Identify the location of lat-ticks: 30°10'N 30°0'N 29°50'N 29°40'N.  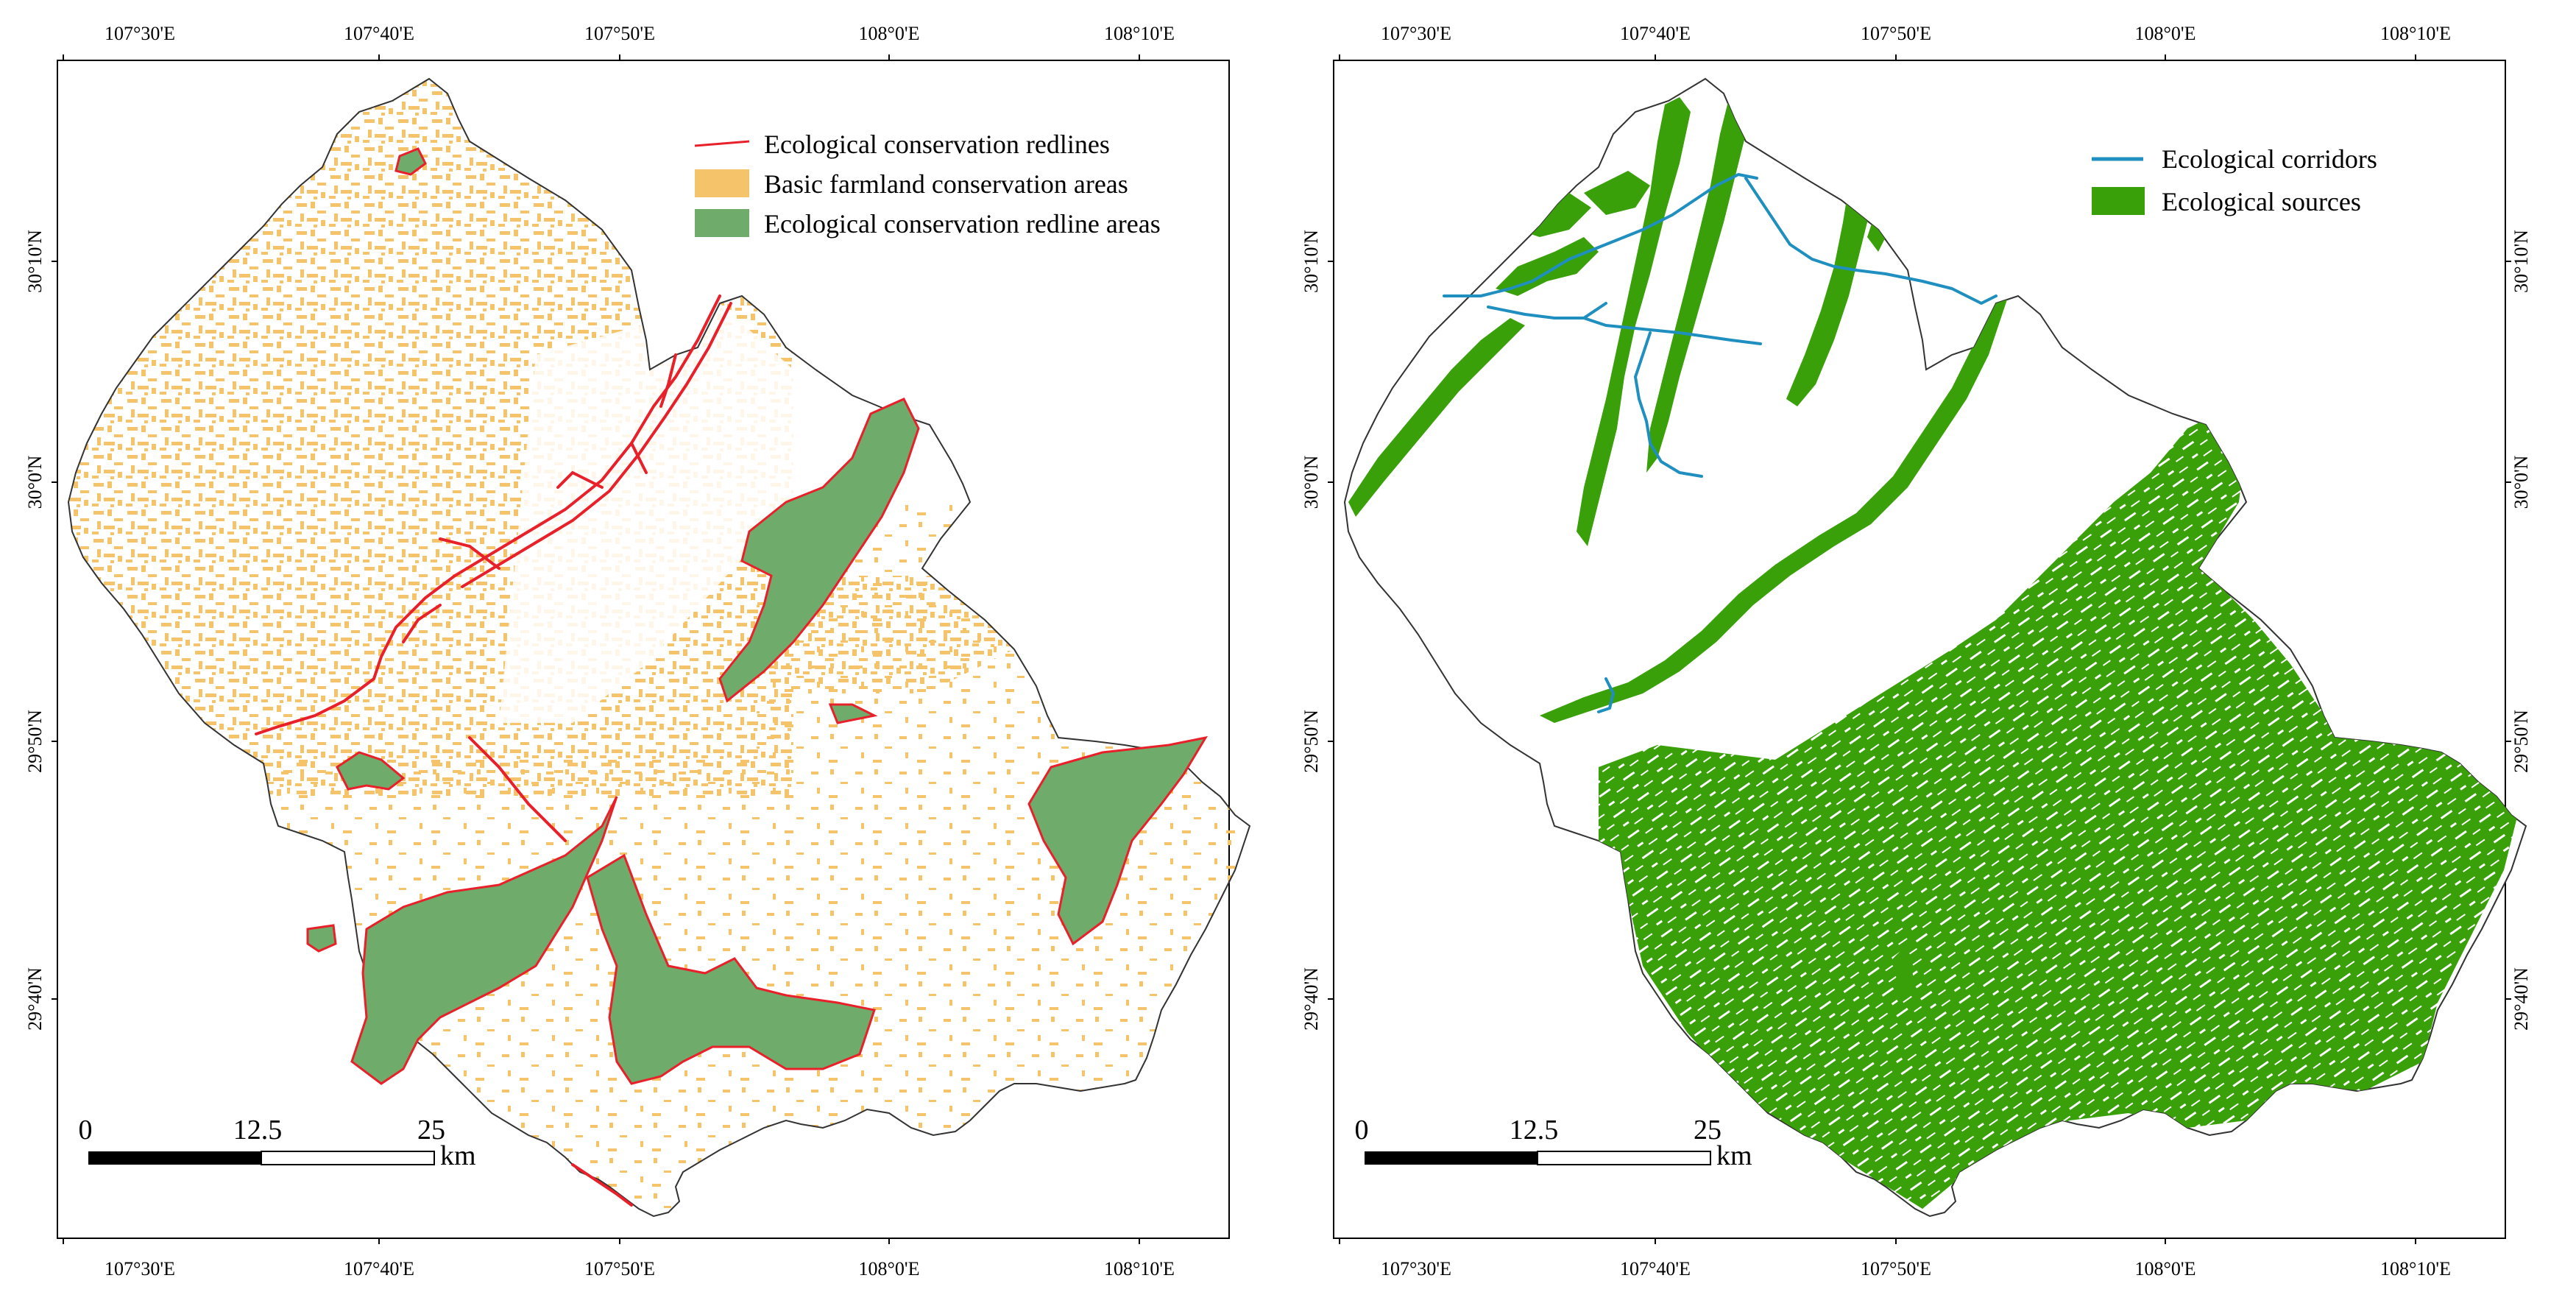
(40, 630).